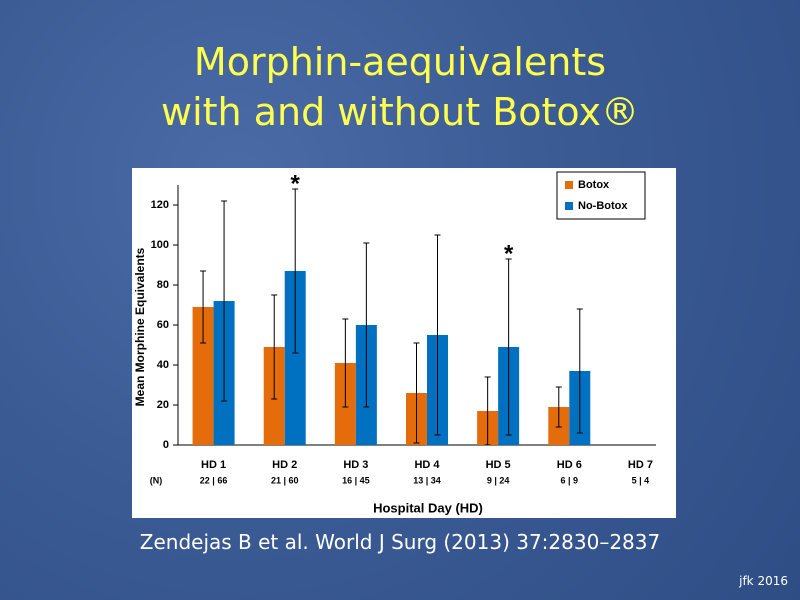  I want to click on n-label: (N), so click(156, 480).